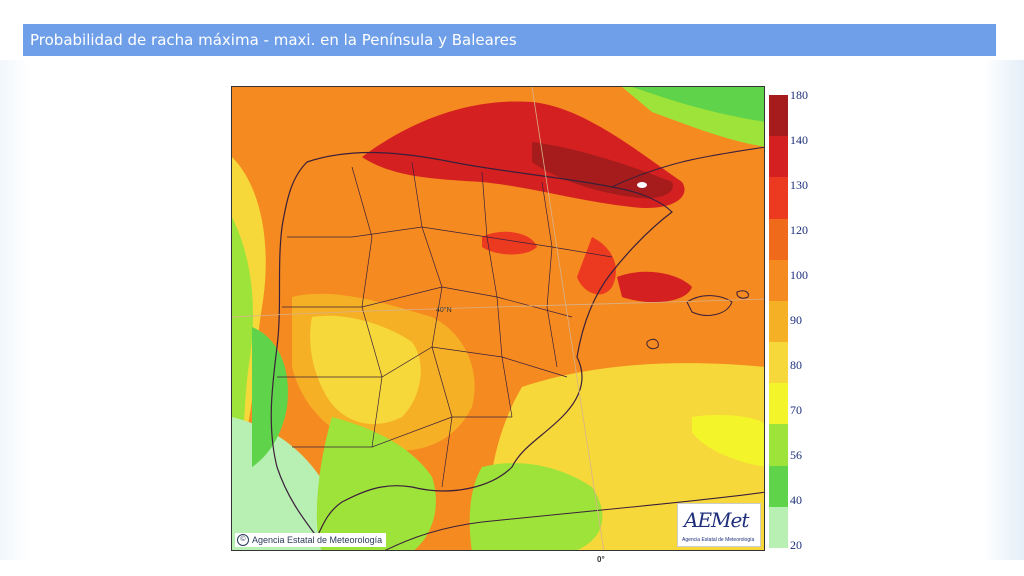  I want to click on color-legend, so click(778, 321).